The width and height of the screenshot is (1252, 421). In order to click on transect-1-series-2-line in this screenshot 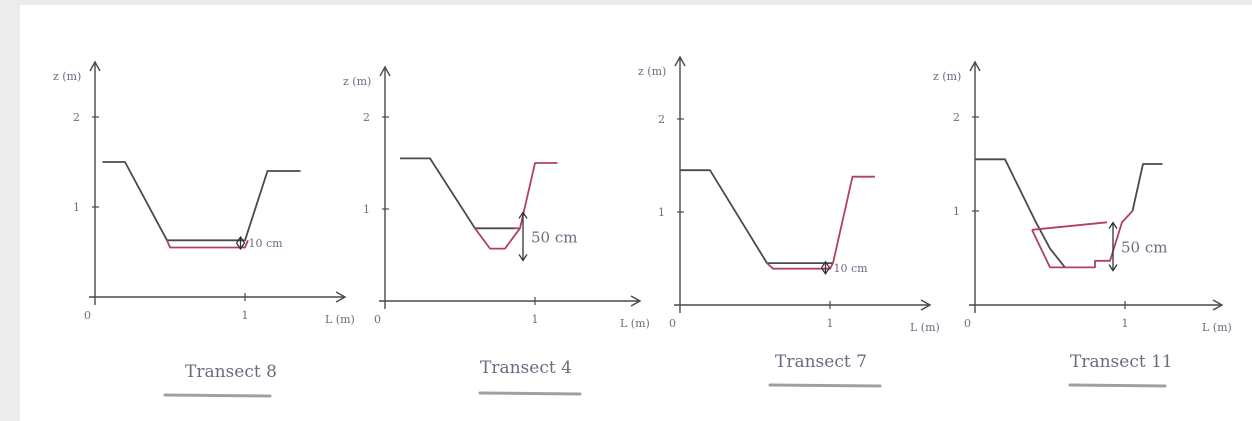, I will do `click(207, 244)`.